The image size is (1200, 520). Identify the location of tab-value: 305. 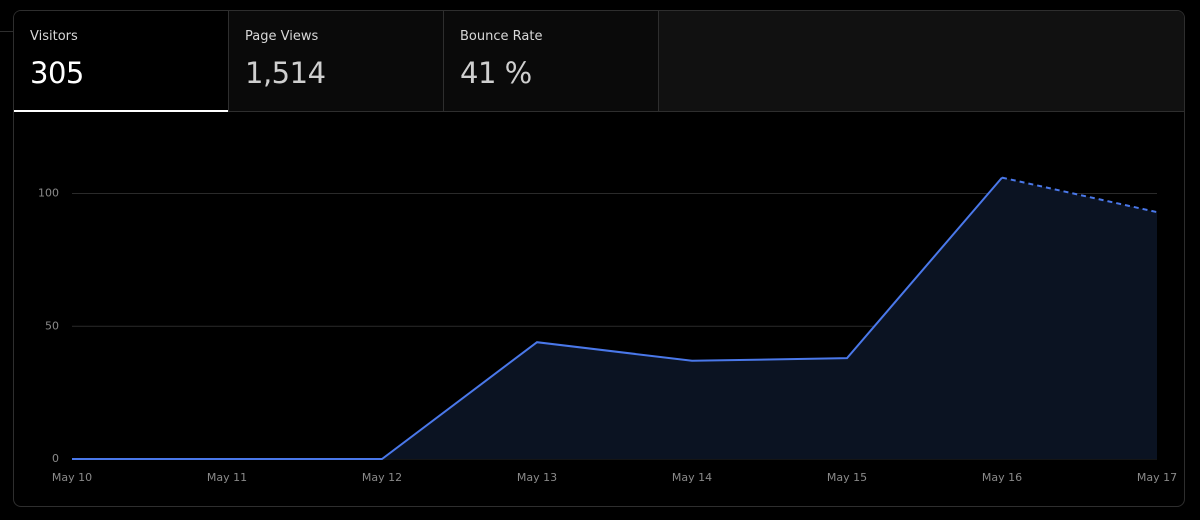
(57, 73).